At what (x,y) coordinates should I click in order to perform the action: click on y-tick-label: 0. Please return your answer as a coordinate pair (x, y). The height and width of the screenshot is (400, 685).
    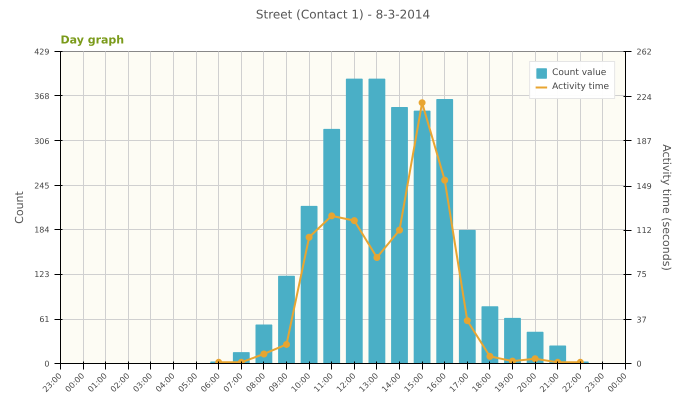
    Looking at the image, I should click on (47, 364).